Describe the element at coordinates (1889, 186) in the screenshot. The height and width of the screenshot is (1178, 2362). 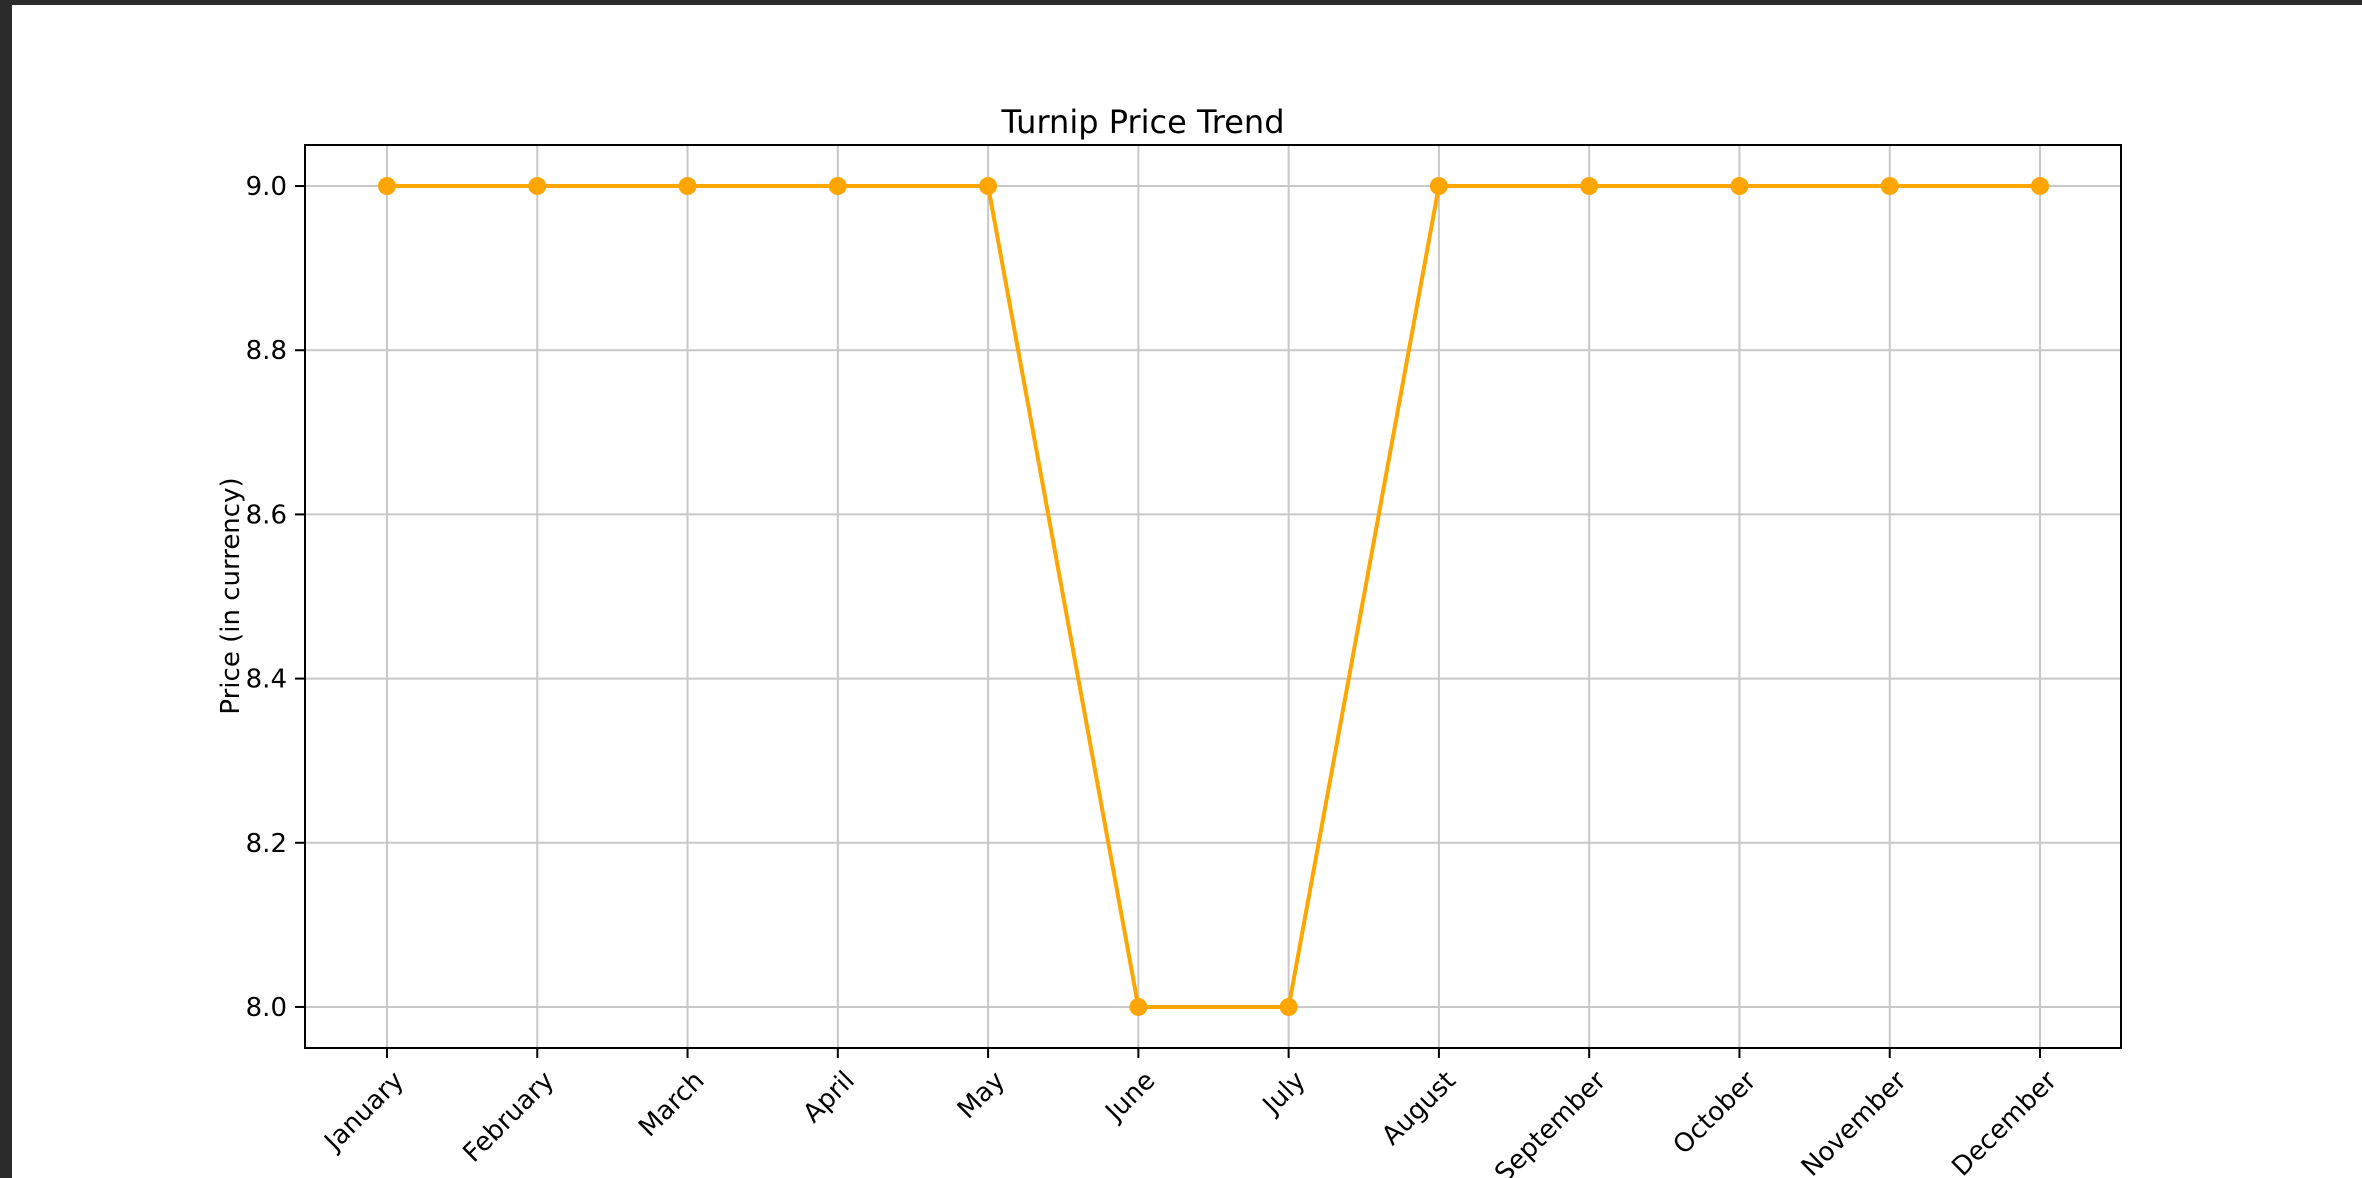
I see `data-point-november` at that location.